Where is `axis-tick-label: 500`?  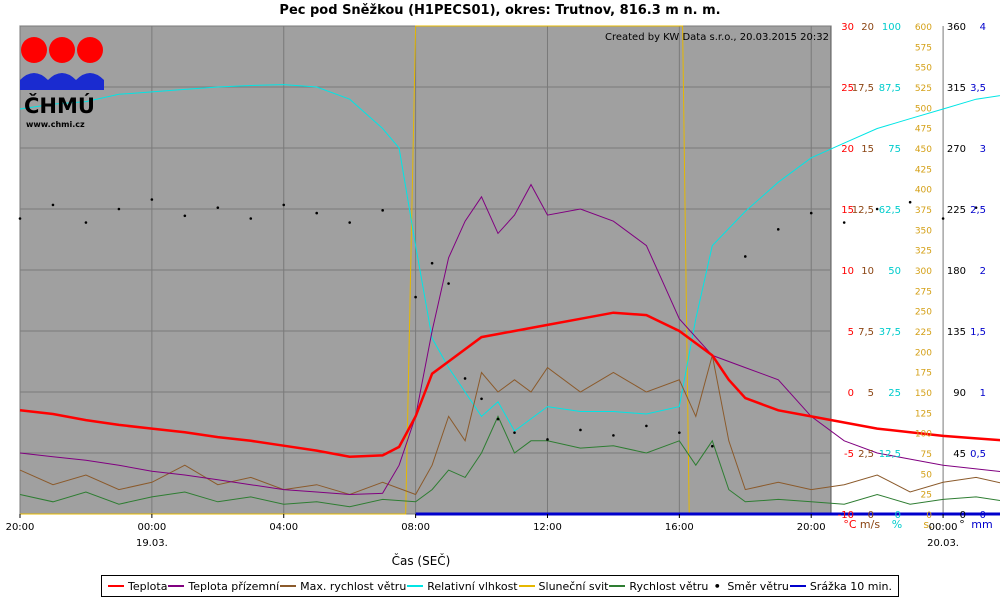
axis-tick-label: 500 is located at coordinates (923, 109).